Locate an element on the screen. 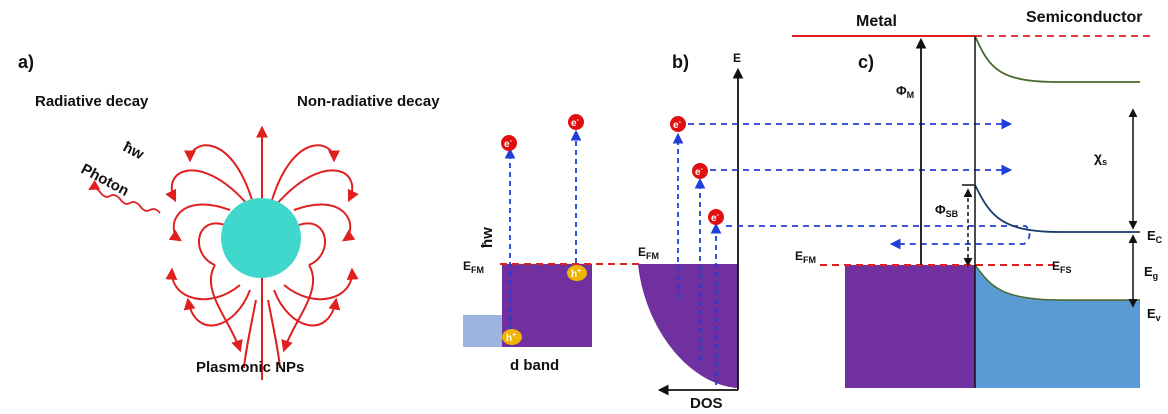 The width and height of the screenshot is (1168, 414). electron-1: e- is located at coordinates (509, 143).